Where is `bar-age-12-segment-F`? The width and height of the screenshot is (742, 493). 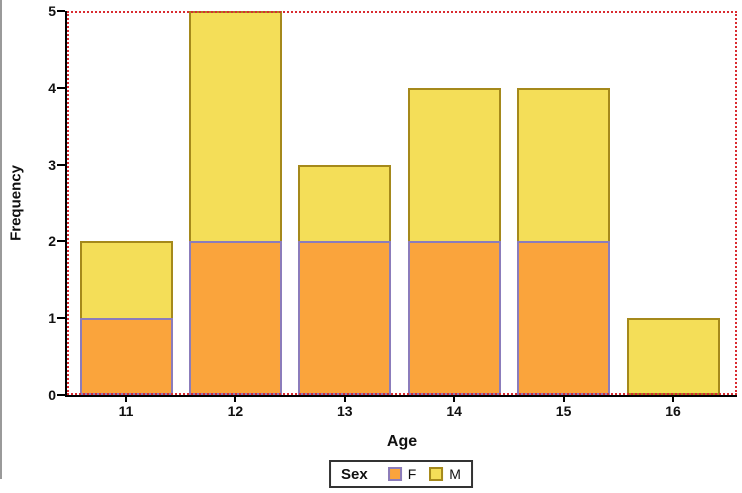
bar-age-12-segment-F is located at coordinates (235, 318).